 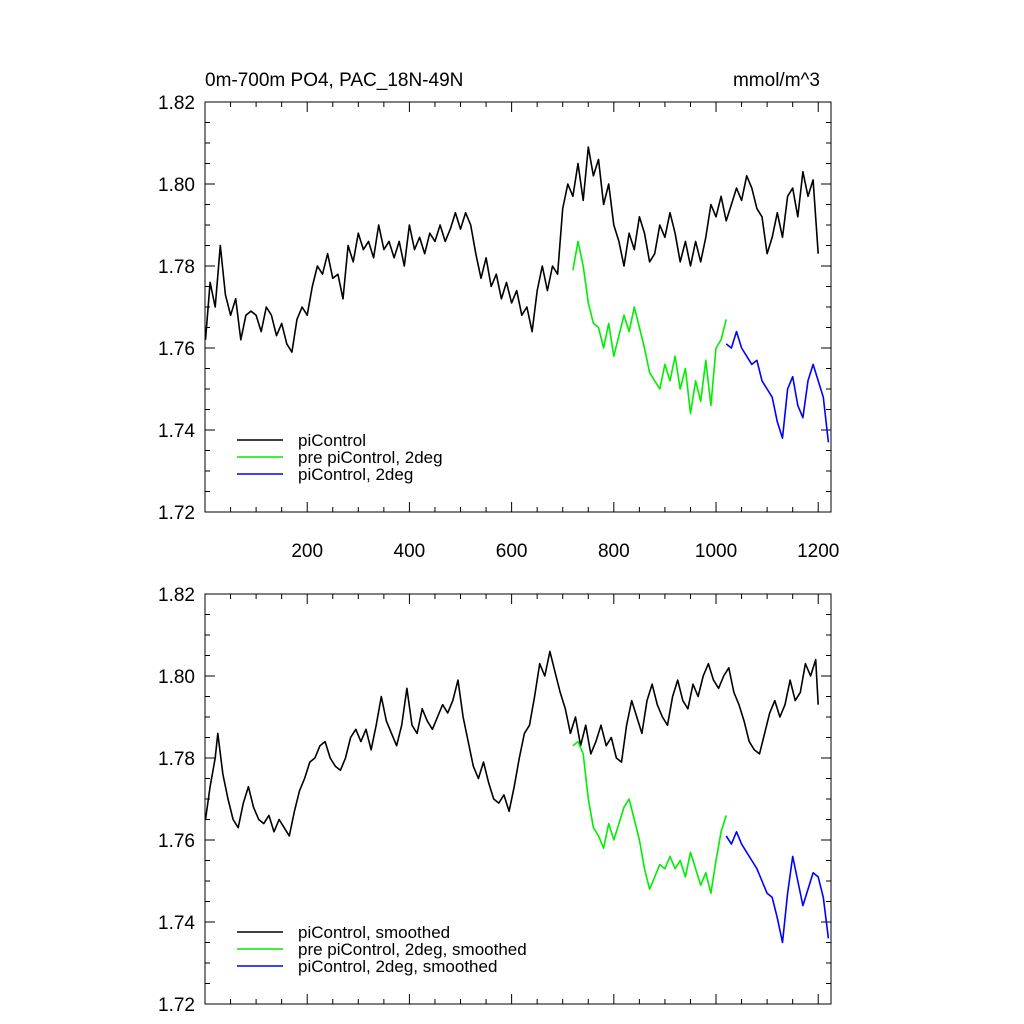 What do you see at coordinates (176, 1005) in the screenshot?
I see `bottom-y-tick-label: 1.72` at bounding box center [176, 1005].